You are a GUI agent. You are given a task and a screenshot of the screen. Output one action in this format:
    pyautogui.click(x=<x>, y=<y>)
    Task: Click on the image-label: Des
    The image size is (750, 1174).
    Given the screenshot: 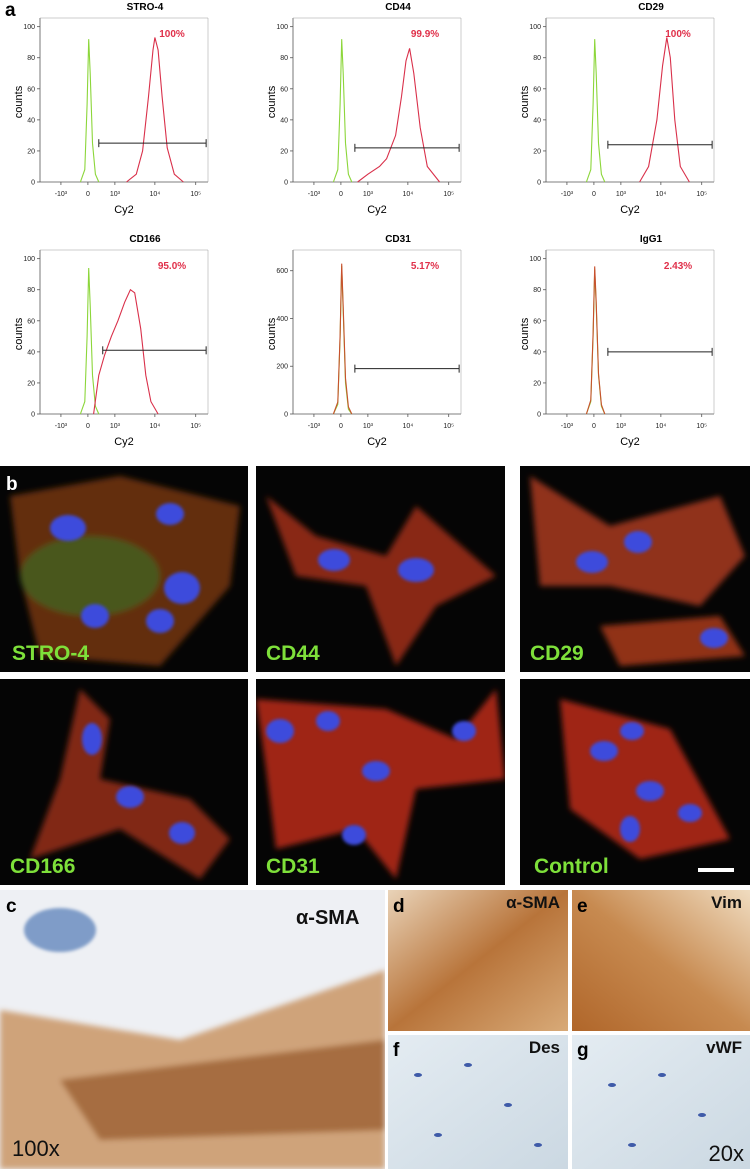 What is the action you would take?
    pyautogui.click(x=544, y=1047)
    